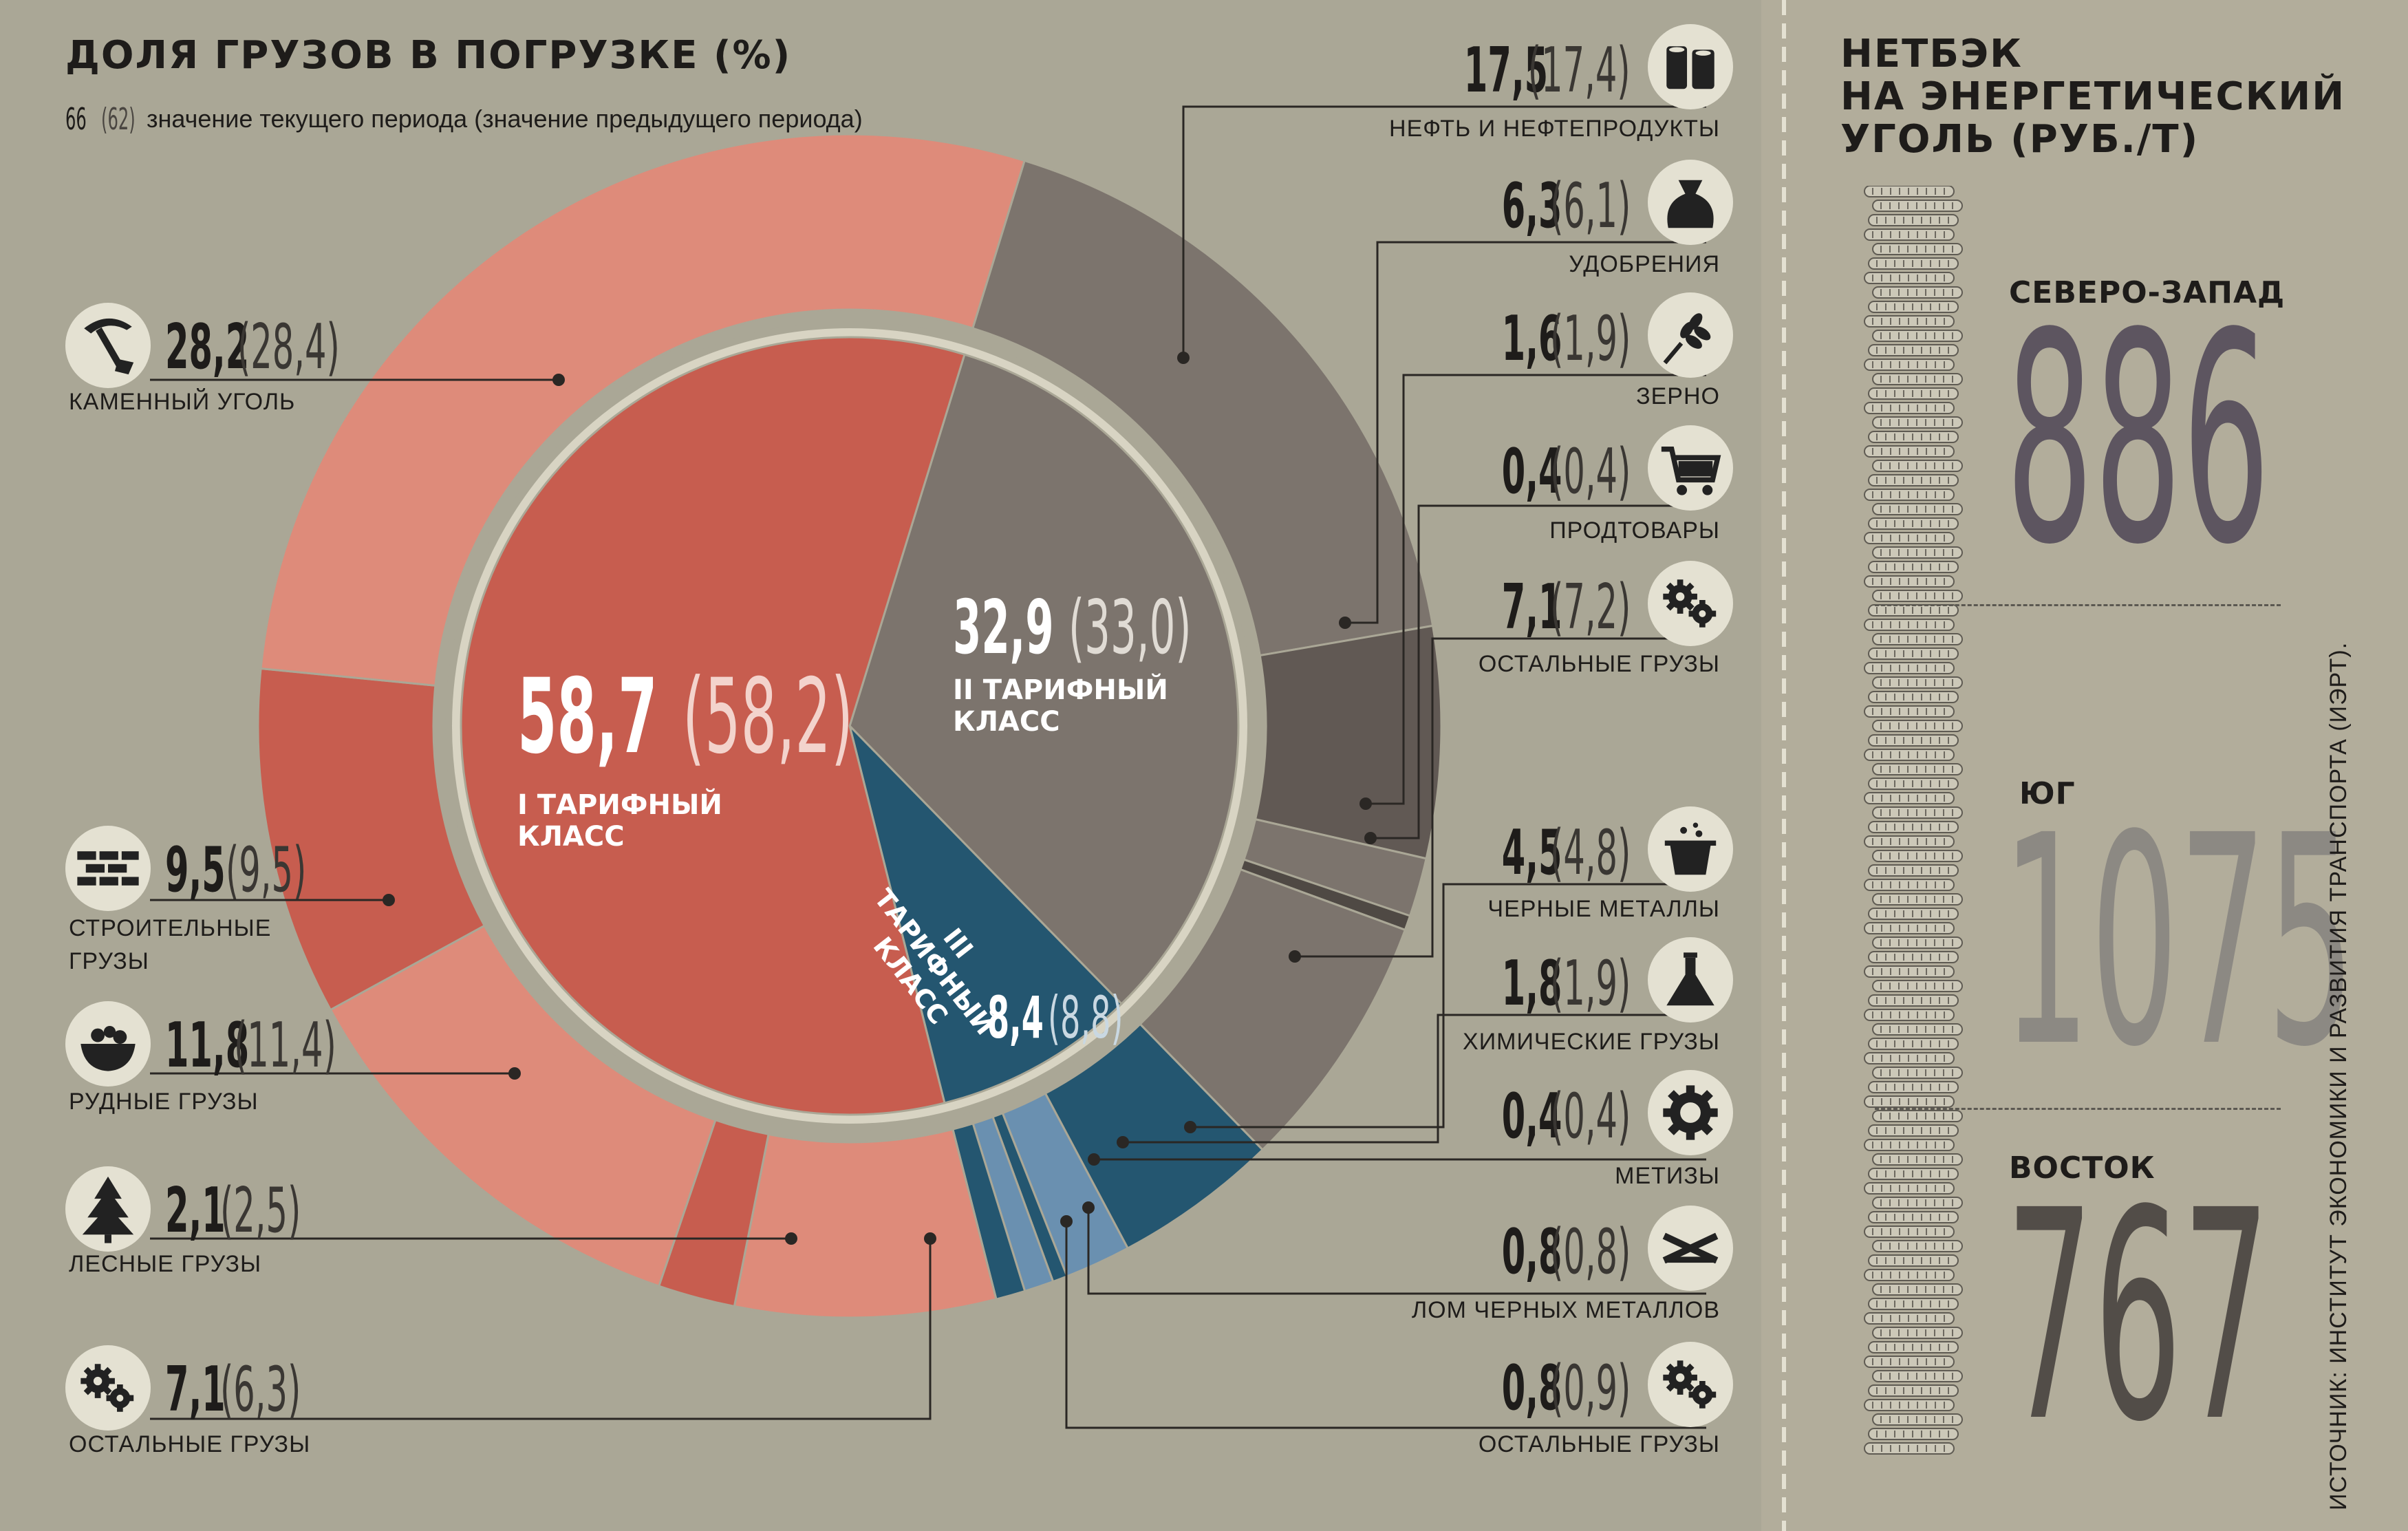  What do you see at coordinates (1690, 203) in the screenshot?
I see `right-item-fertilizer` at bounding box center [1690, 203].